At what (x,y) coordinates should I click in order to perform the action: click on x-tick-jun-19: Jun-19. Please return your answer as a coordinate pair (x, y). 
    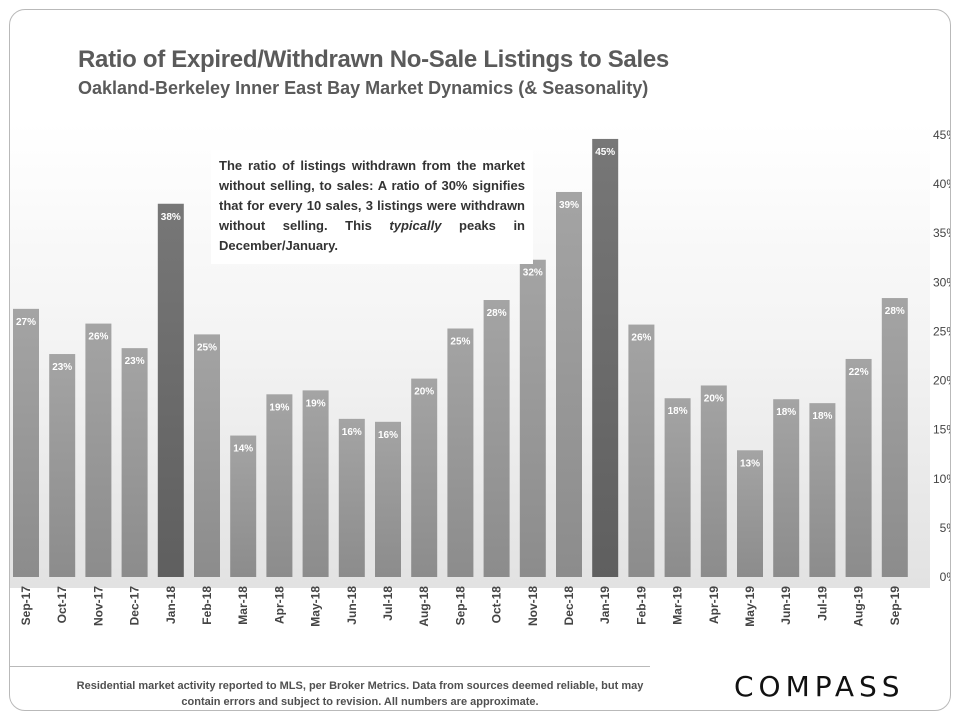
    Looking at the image, I should click on (786, 605).